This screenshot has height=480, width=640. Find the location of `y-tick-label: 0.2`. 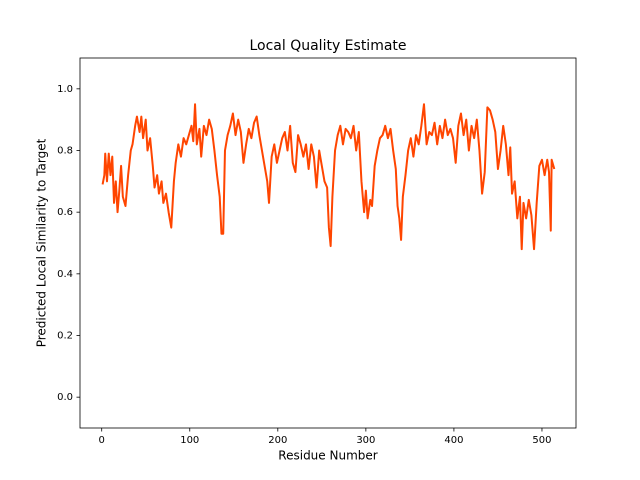

y-tick-label: 0.2 is located at coordinates (65, 336).